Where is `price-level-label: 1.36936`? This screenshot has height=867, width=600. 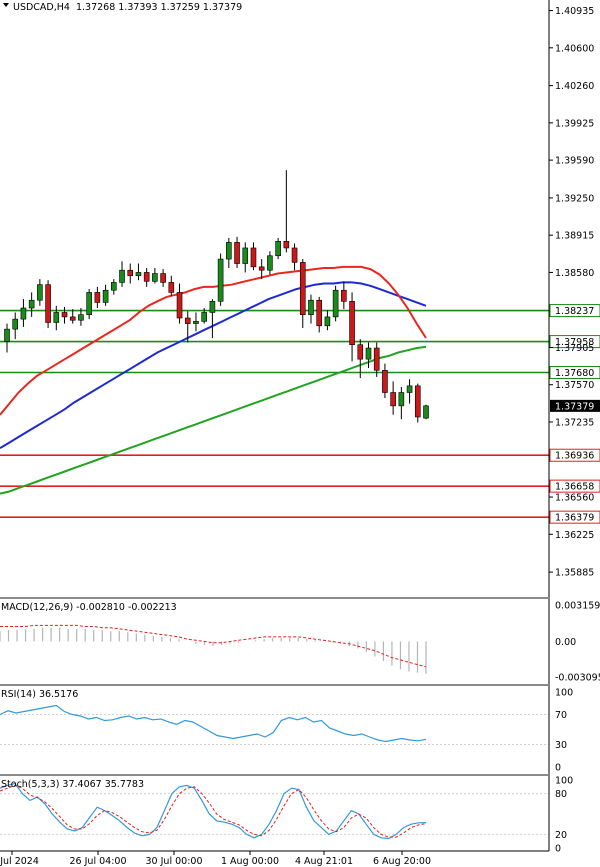 price-level-label: 1.36936 is located at coordinates (574, 456).